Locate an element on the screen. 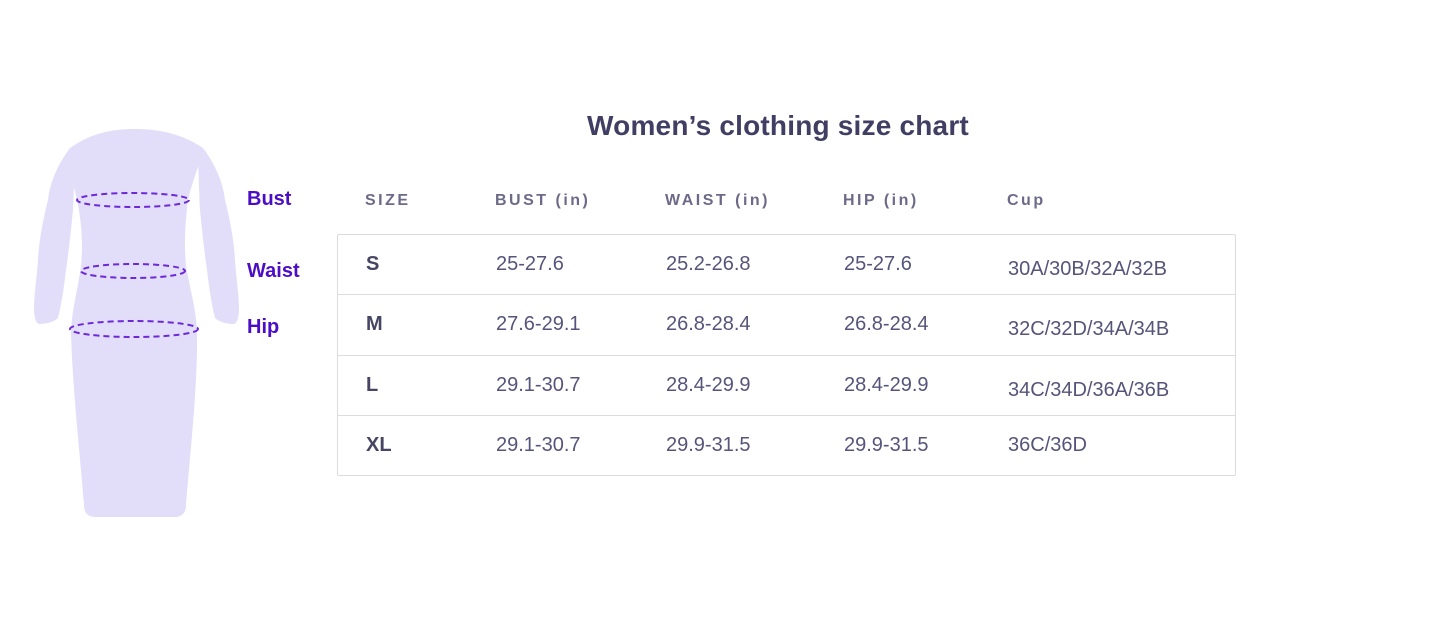 The image size is (1445, 617). table-row-xl: XL 29.1-30.7 29.9-31.5 29.9-31.5 36C/36D is located at coordinates (786, 444).